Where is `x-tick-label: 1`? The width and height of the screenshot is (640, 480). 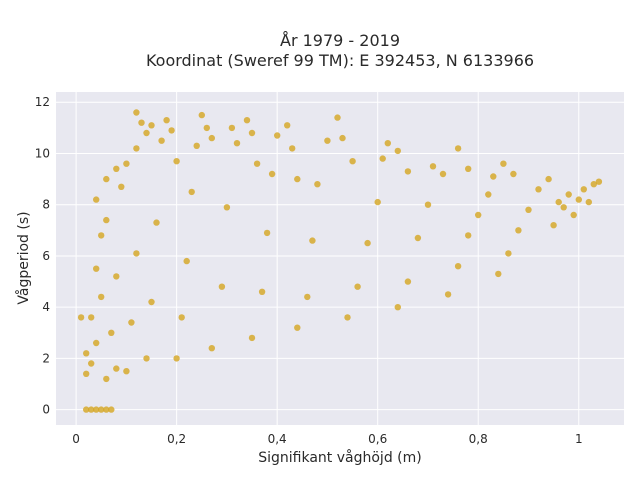 x-tick-label: 1 is located at coordinates (579, 439).